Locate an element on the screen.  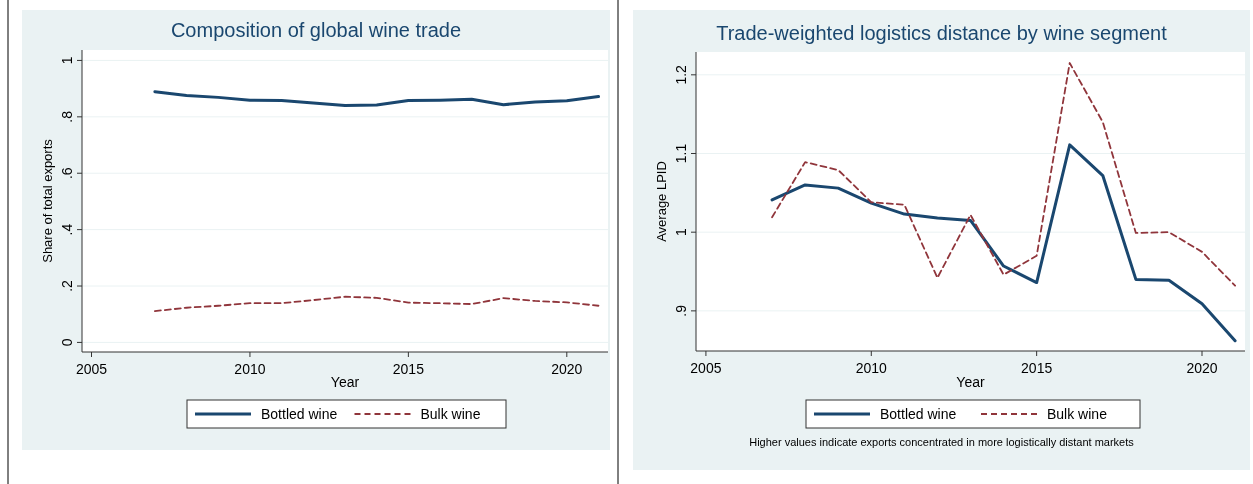
y-tick-label: .8 is located at coordinates (67, 116).